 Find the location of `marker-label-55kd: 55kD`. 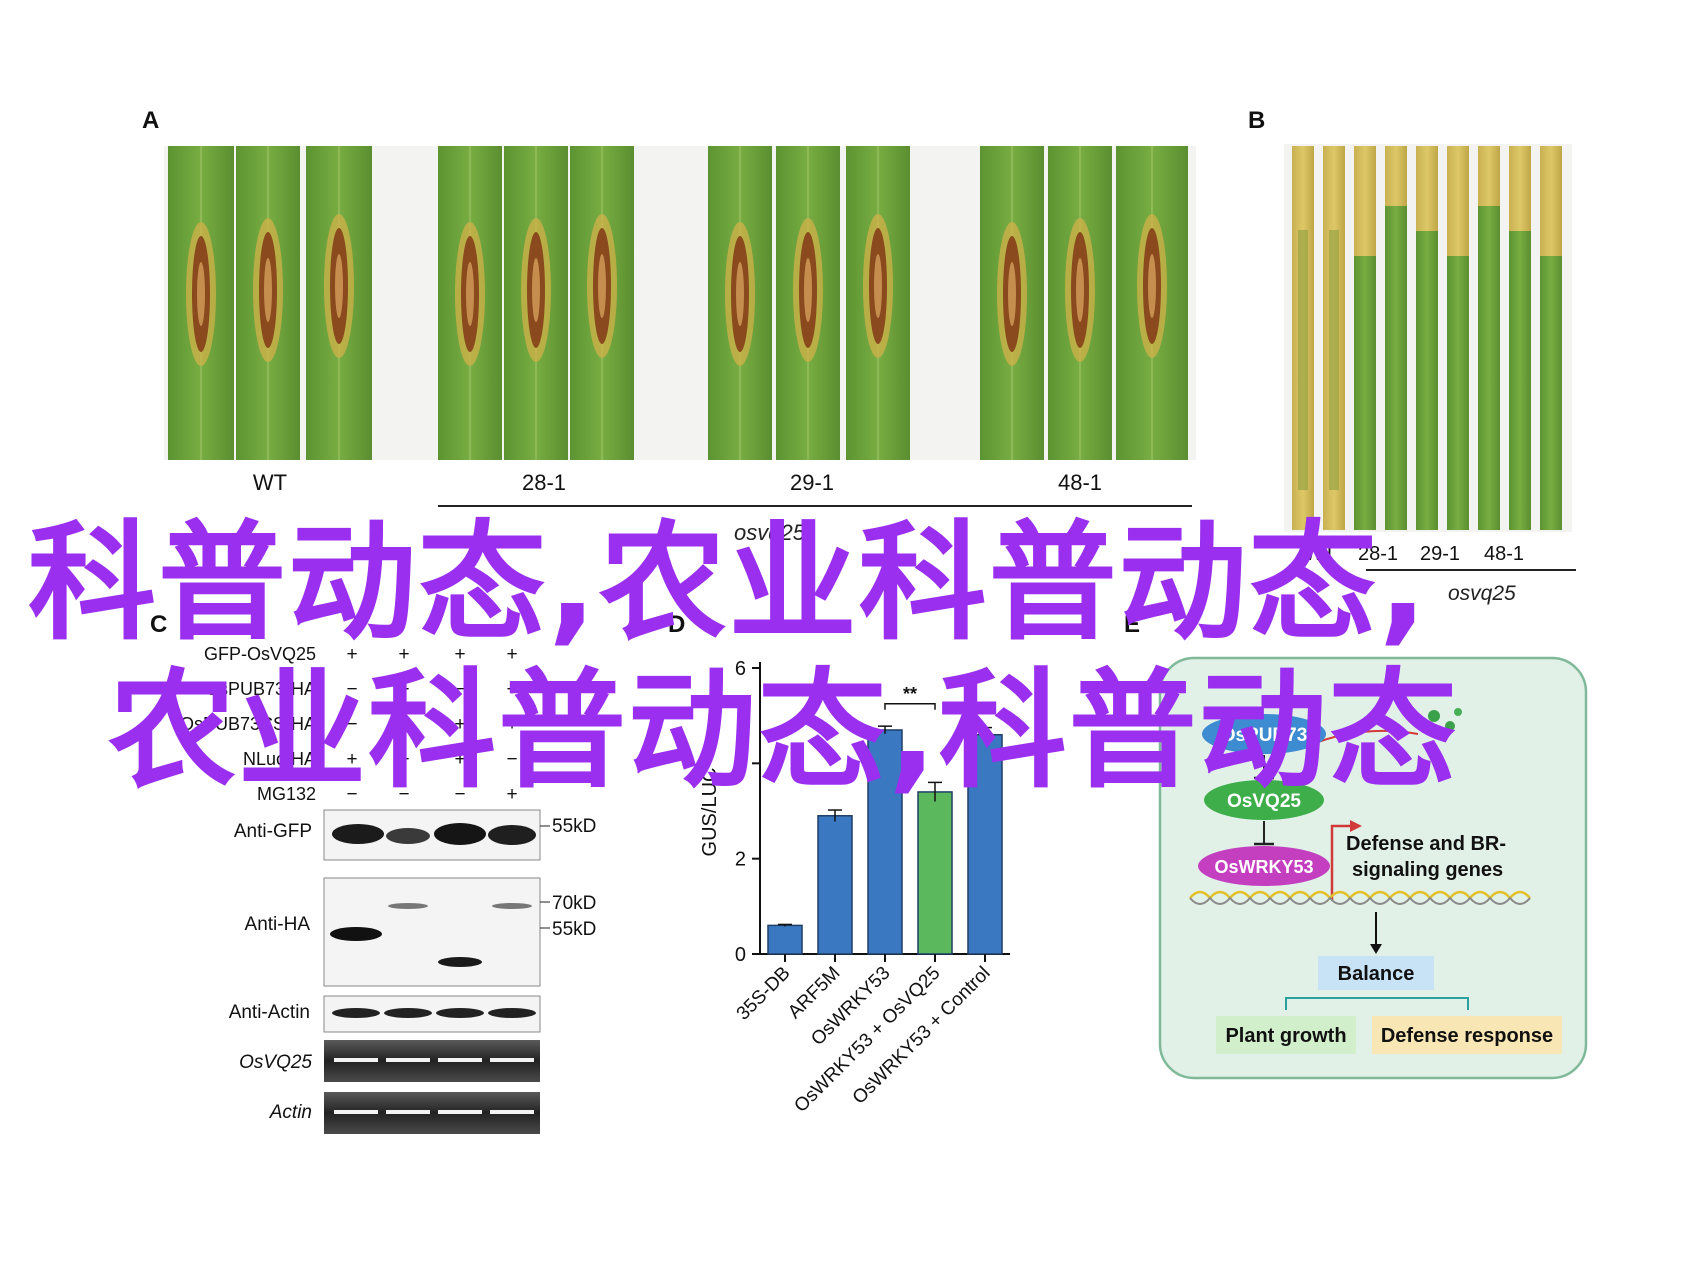

marker-label-55kd: 55kD is located at coordinates (574, 826).